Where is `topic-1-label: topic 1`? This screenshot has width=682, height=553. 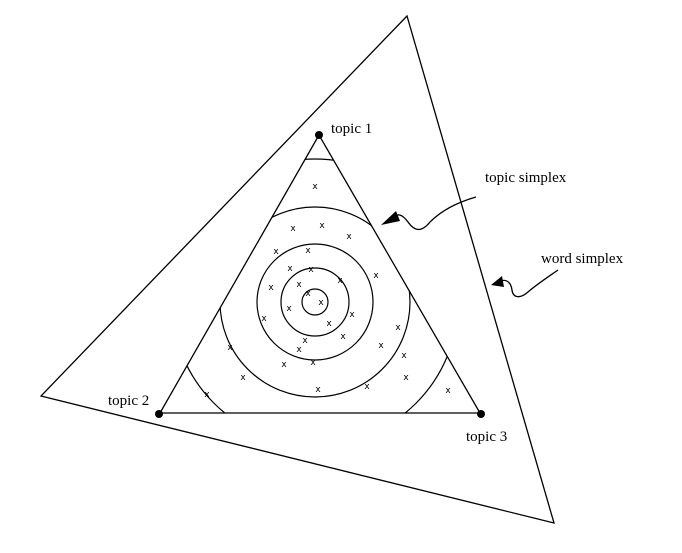
topic-1-label: topic 1 is located at coordinates (351, 129).